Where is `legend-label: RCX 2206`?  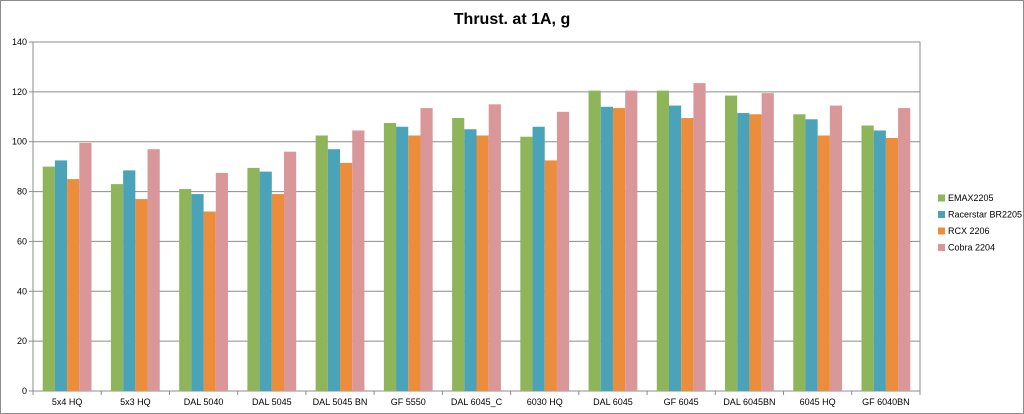
legend-label: RCX 2206 is located at coordinates (969, 231).